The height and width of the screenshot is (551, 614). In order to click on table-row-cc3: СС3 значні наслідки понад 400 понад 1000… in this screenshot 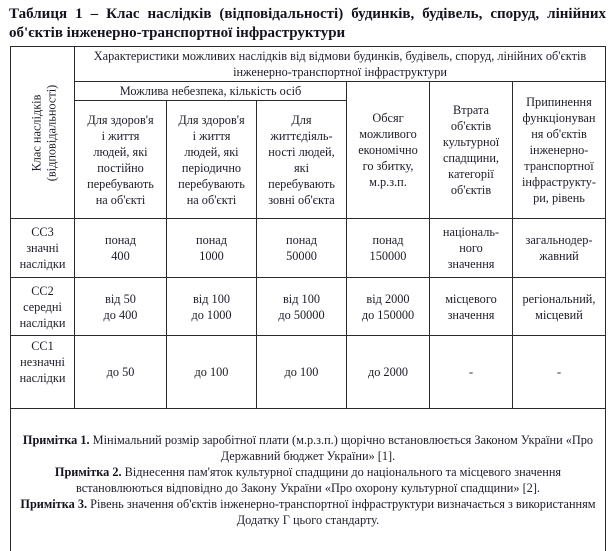, I will do `click(308, 248)`.